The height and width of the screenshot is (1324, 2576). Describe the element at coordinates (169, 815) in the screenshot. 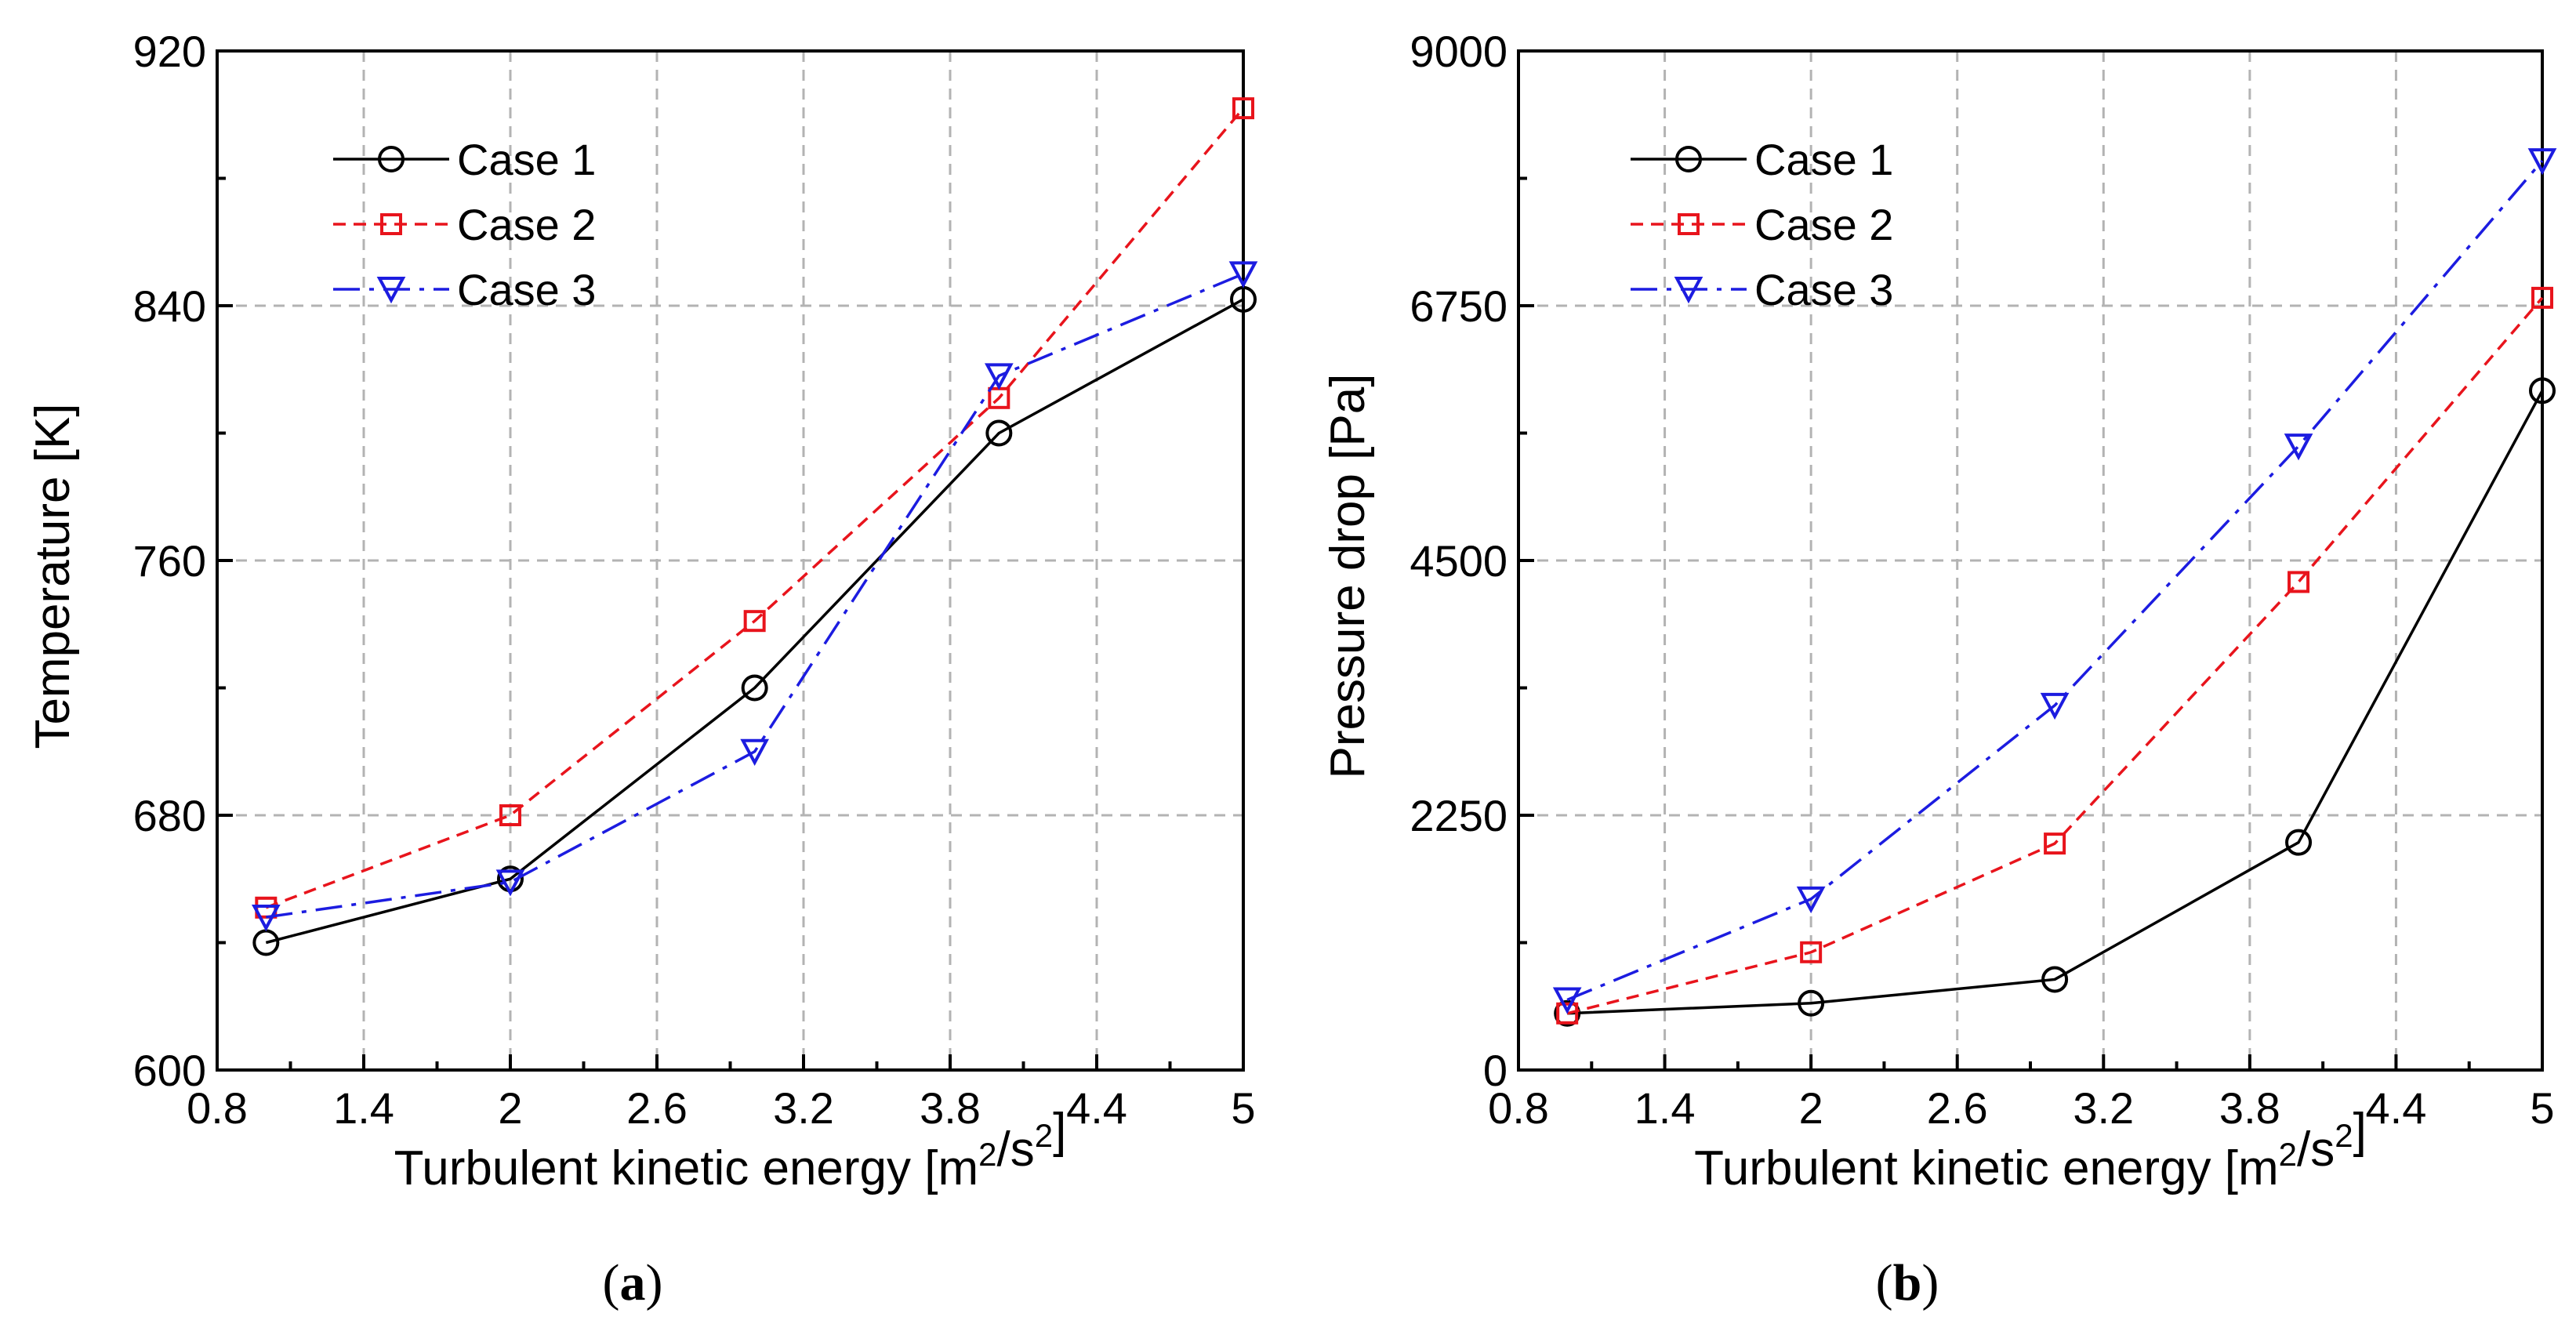

I see `y-tick-label: 680` at that location.